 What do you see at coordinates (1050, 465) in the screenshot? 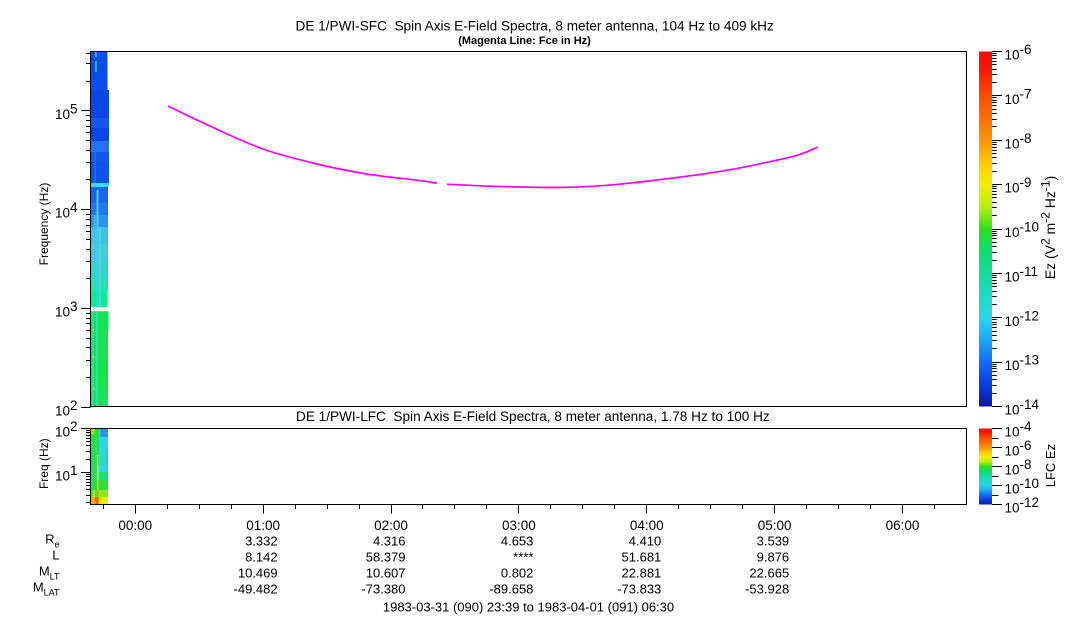
I see `svg-text: LFC Ez` at bounding box center [1050, 465].